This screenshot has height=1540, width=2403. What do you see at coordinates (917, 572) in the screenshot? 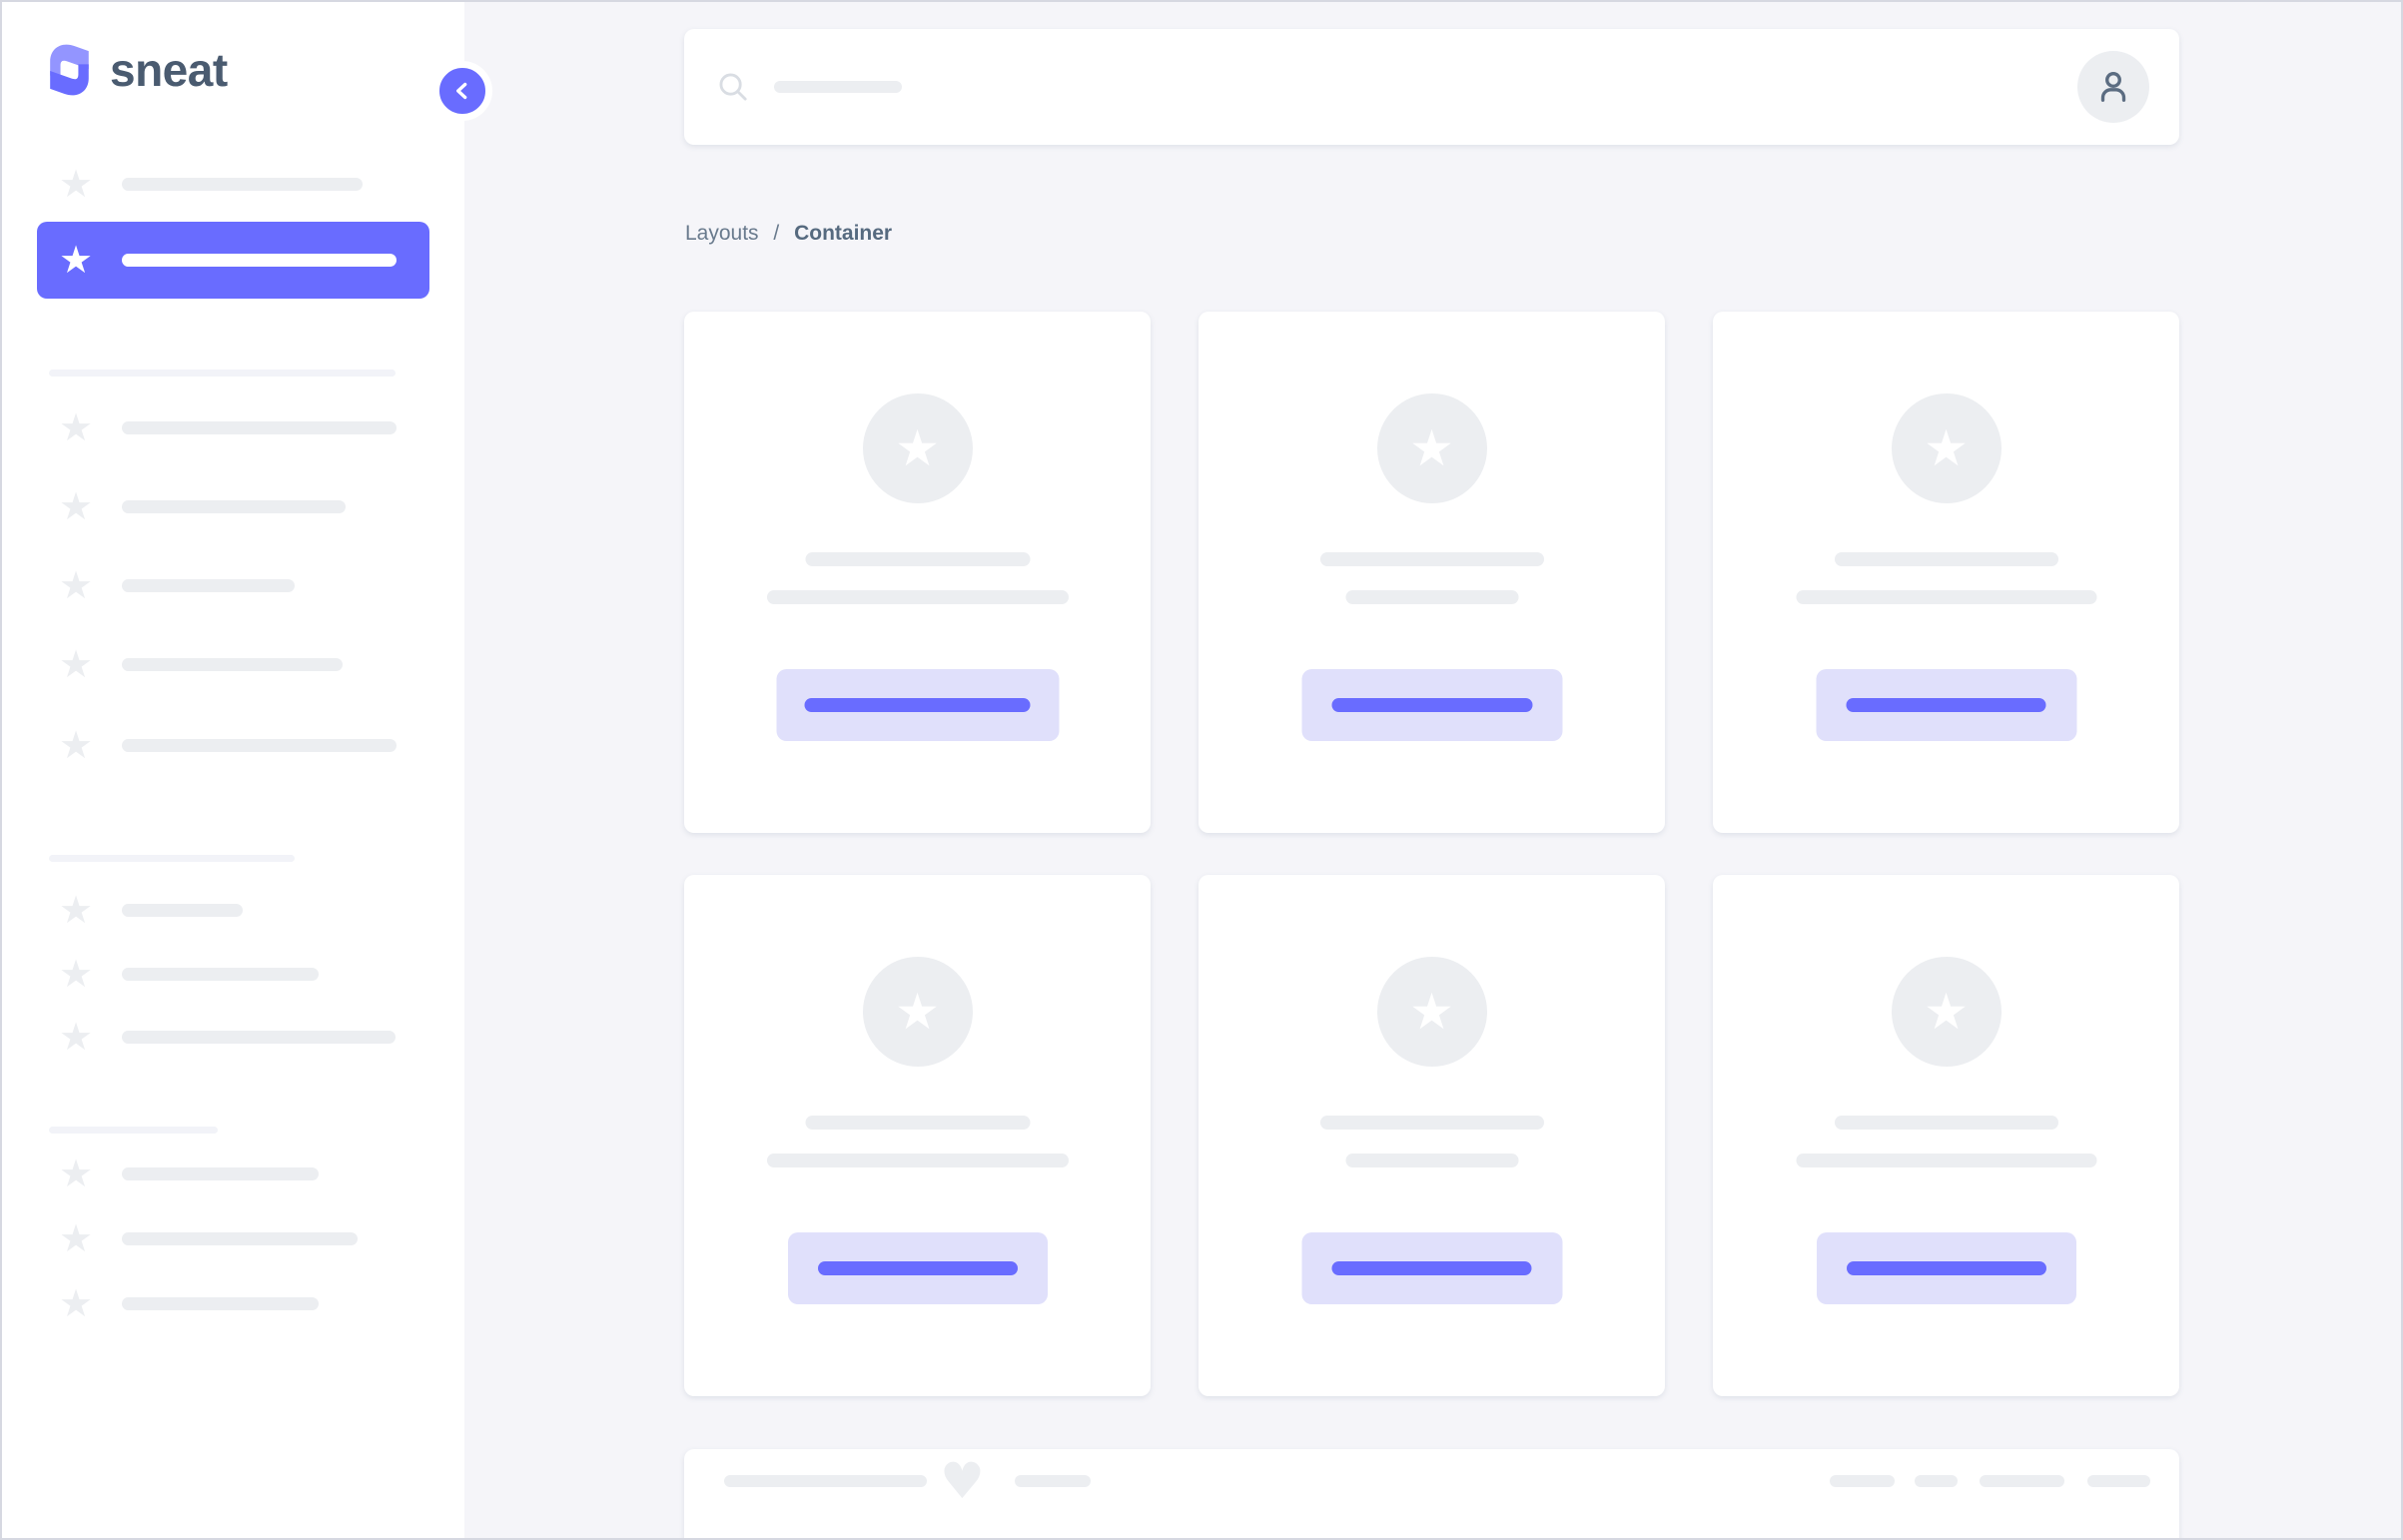
I see `card-1: ★` at bounding box center [917, 572].